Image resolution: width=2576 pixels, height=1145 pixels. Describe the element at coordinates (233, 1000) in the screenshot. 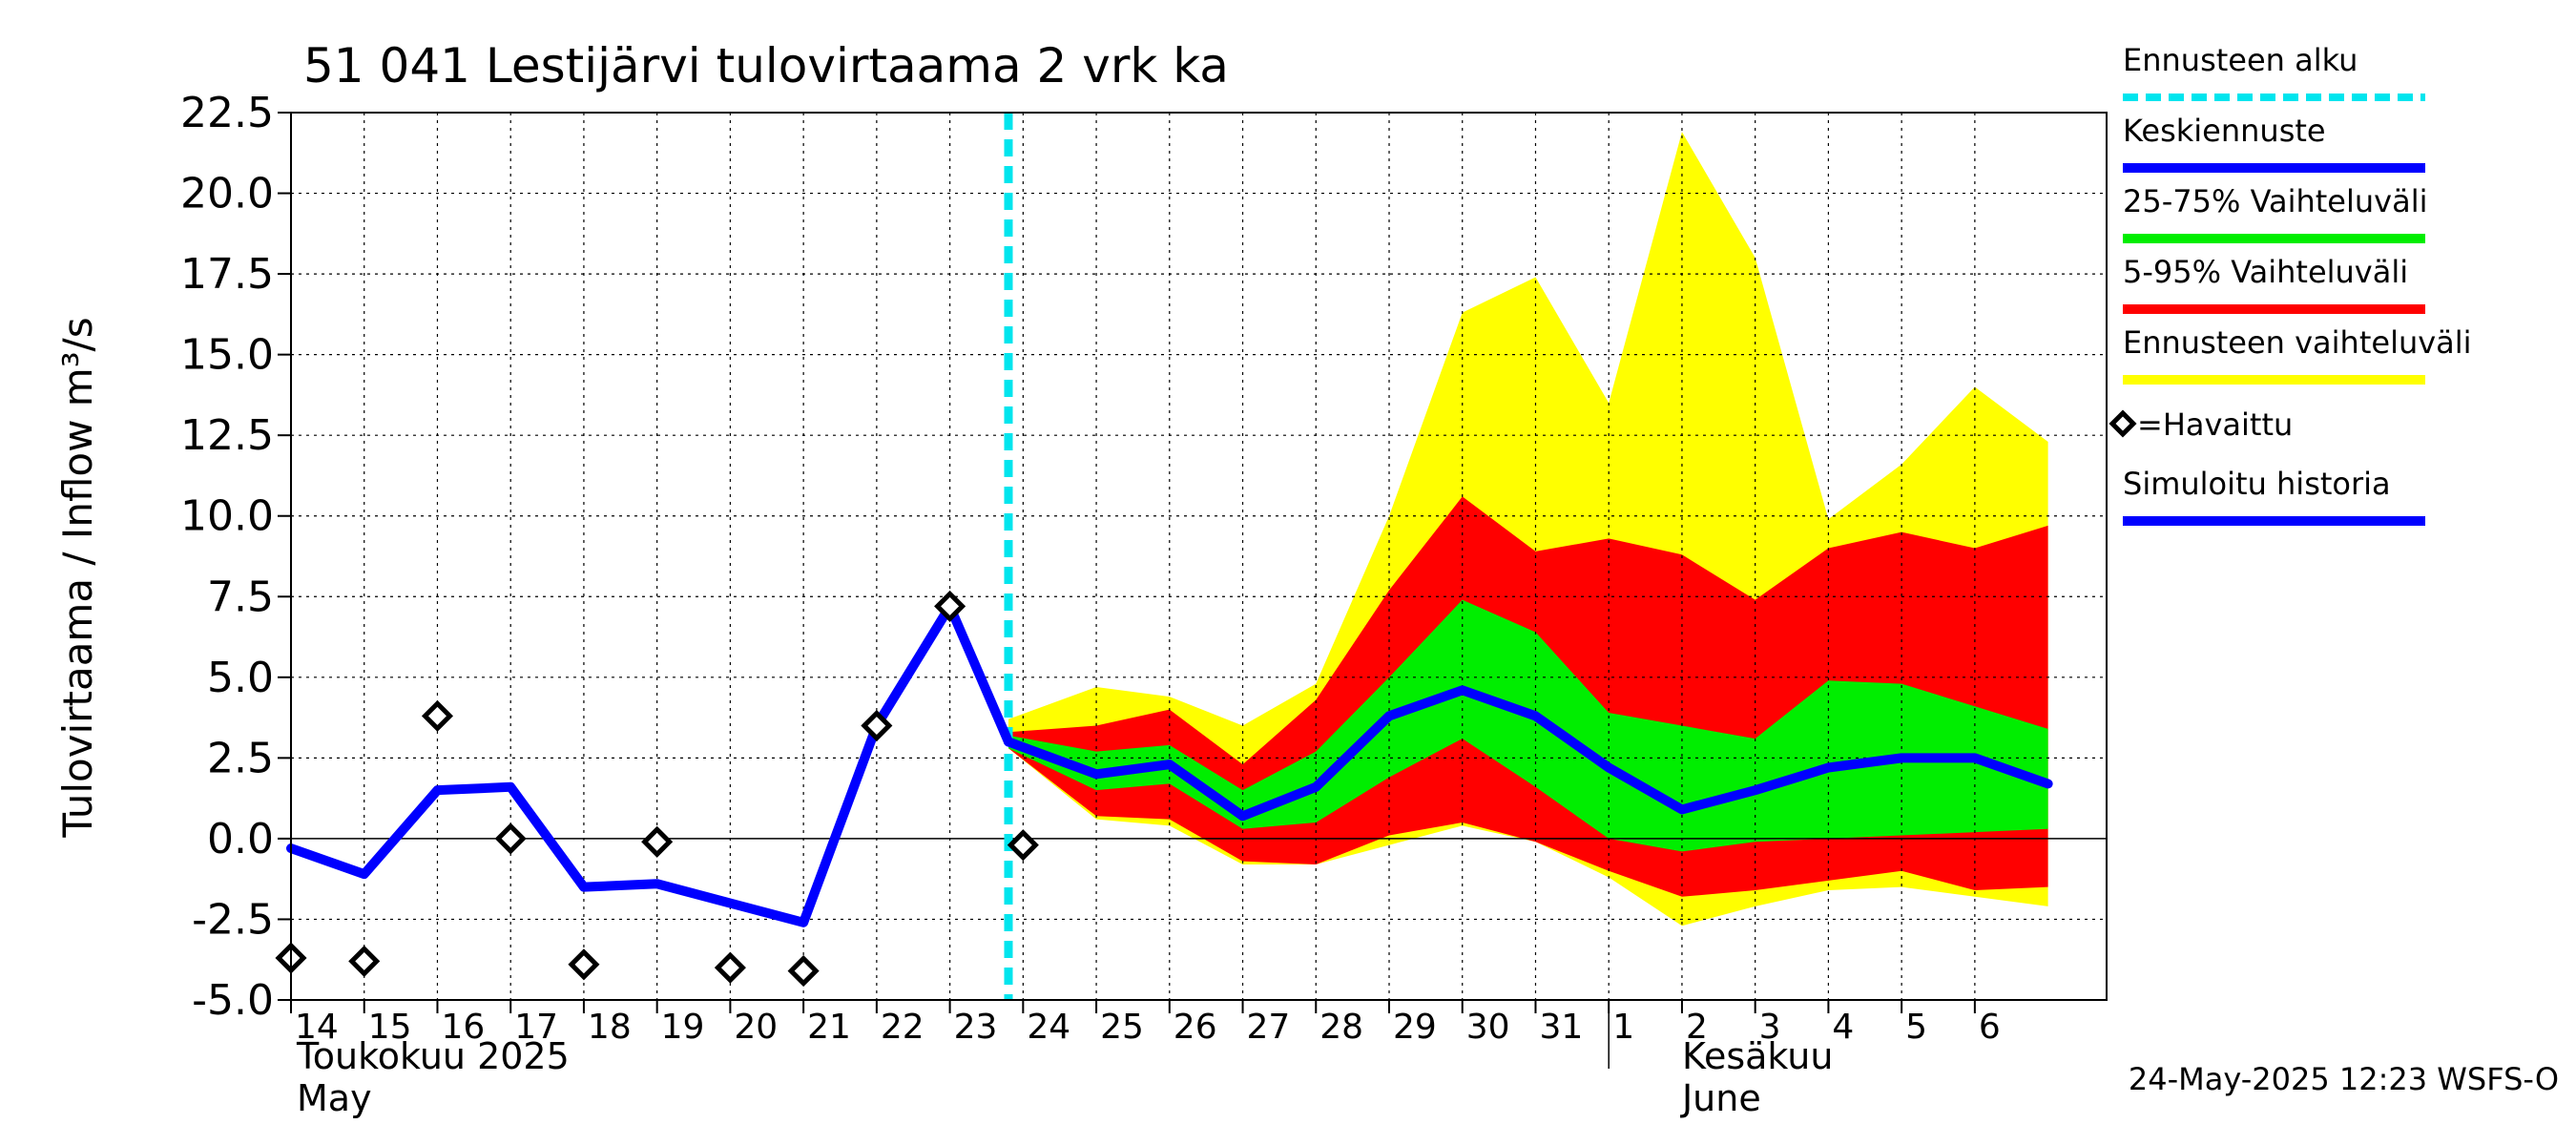

I see `y-tick-label: -5.0` at that location.